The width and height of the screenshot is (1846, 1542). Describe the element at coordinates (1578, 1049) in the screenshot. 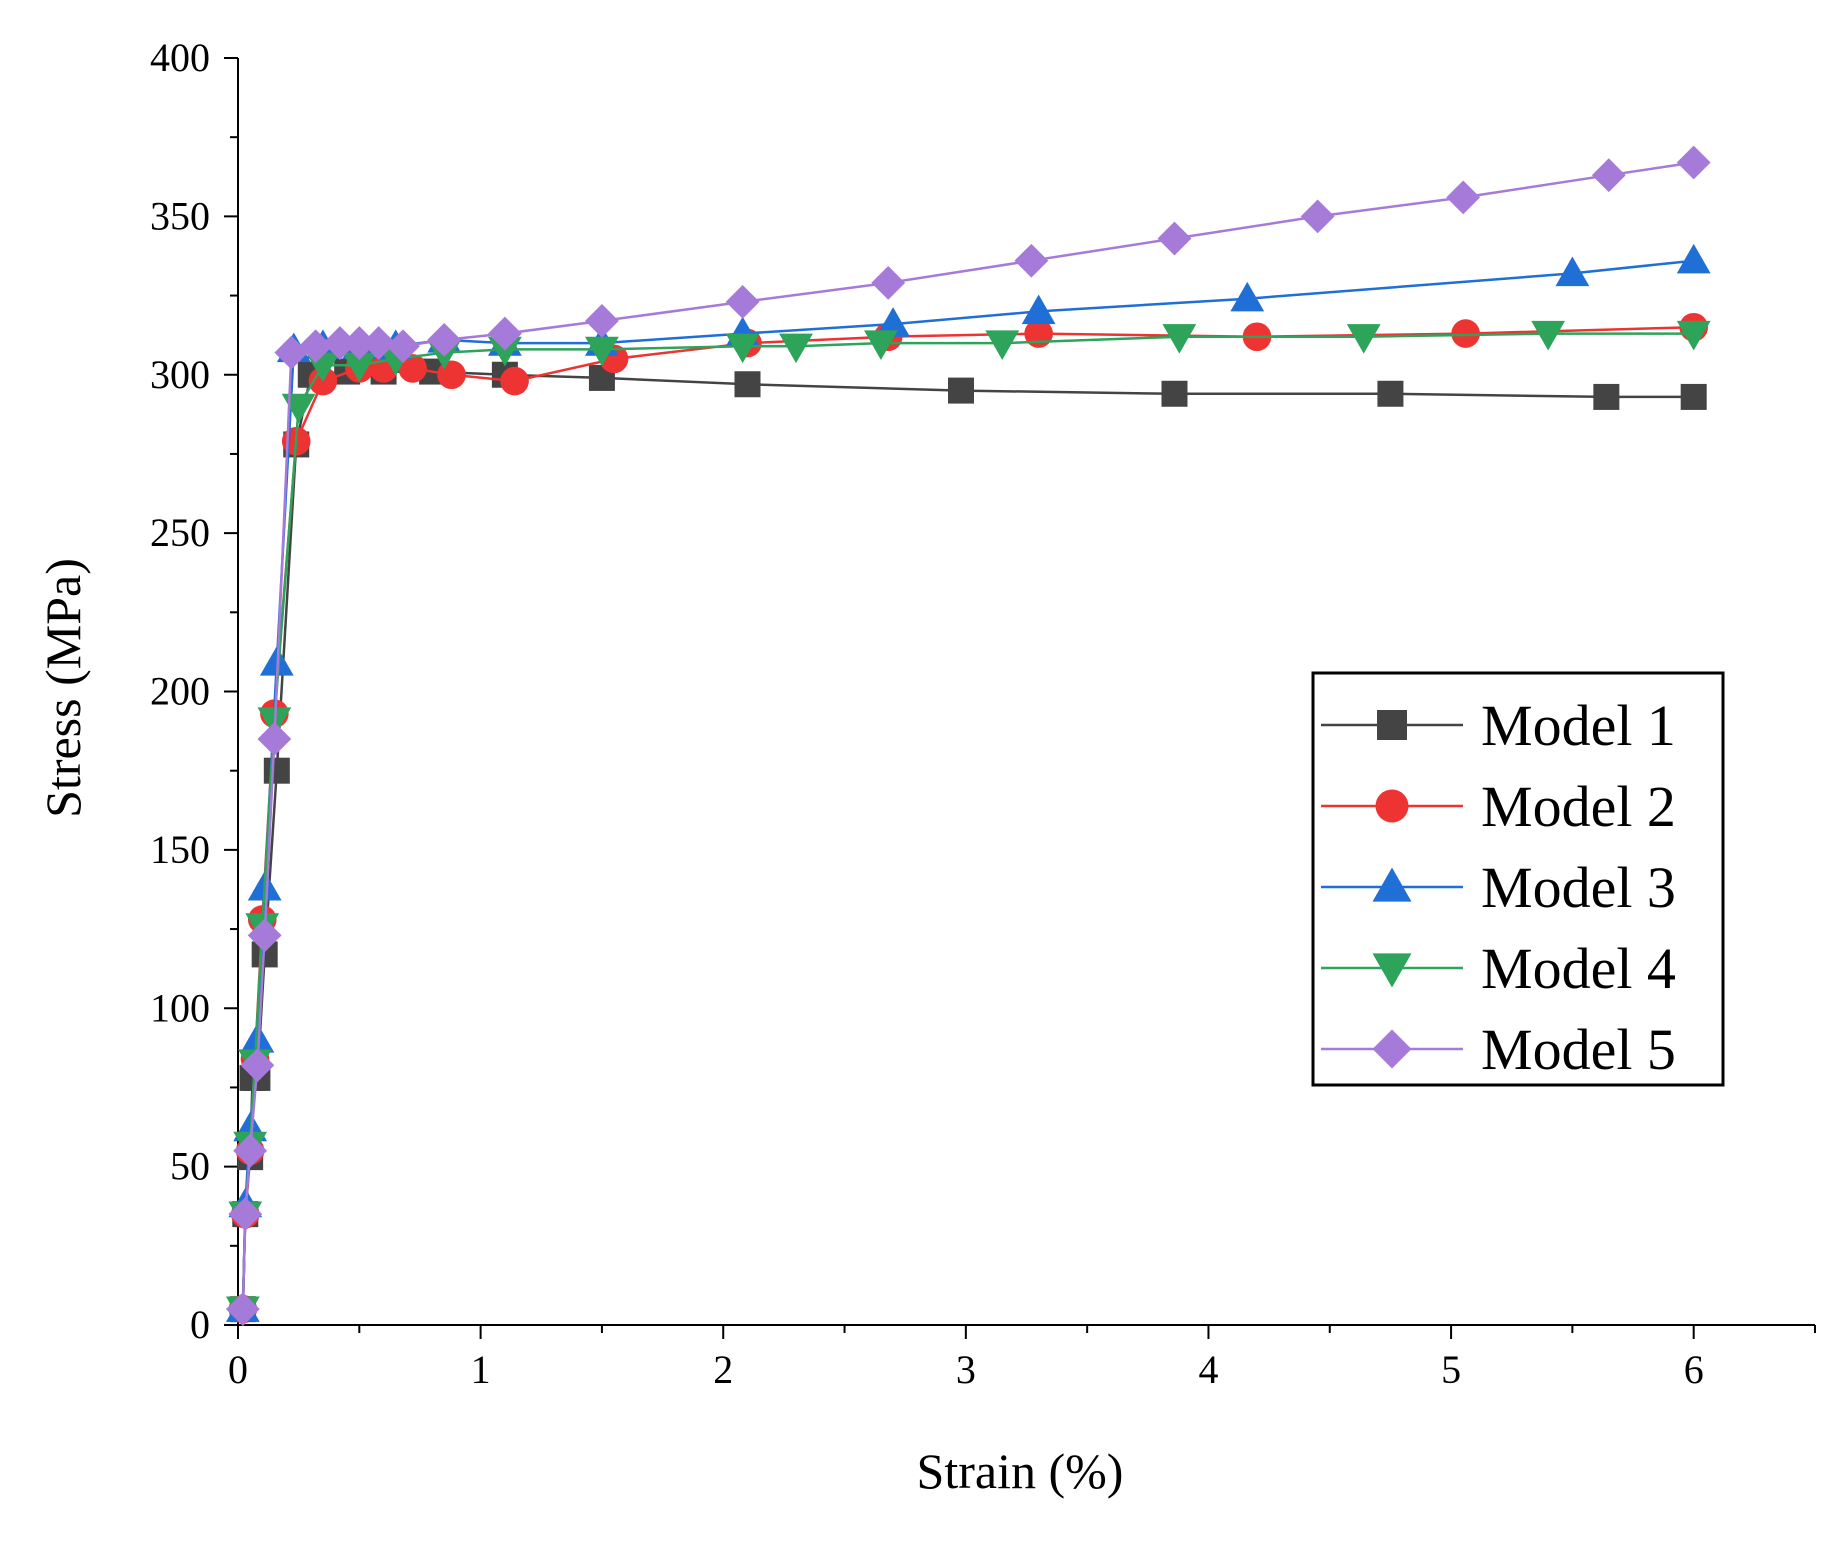

I see `legend-label: Model 5` at that location.